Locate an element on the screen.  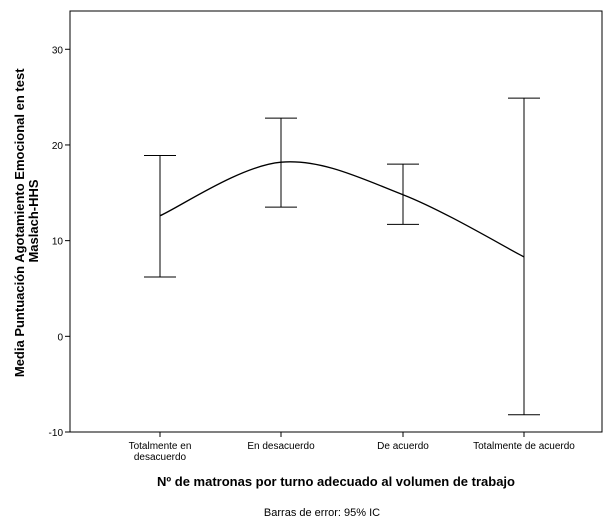
mean-line is located at coordinates (342, 209).